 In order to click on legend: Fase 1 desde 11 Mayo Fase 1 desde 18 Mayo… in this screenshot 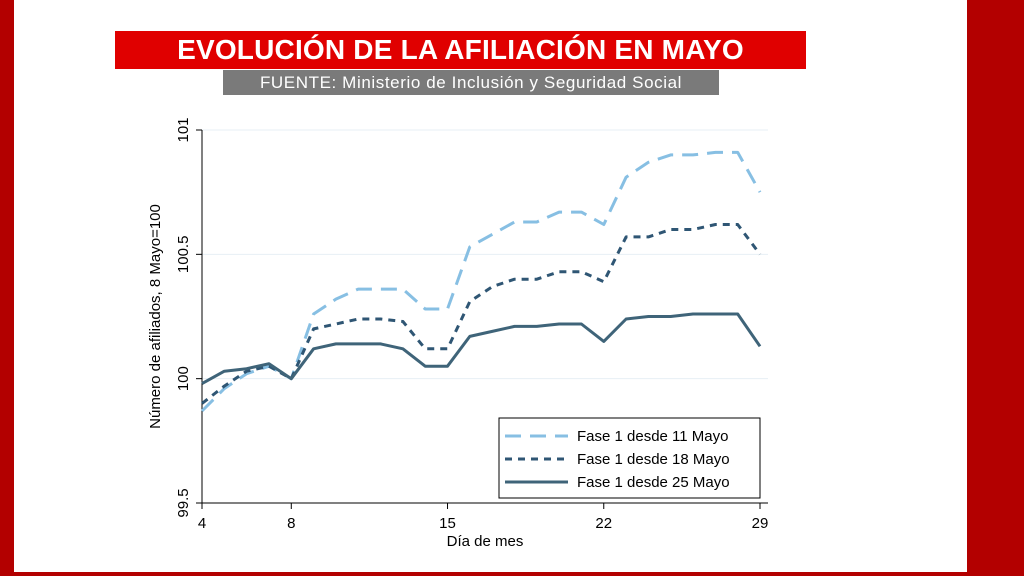, I will do `click(629, 458)`.